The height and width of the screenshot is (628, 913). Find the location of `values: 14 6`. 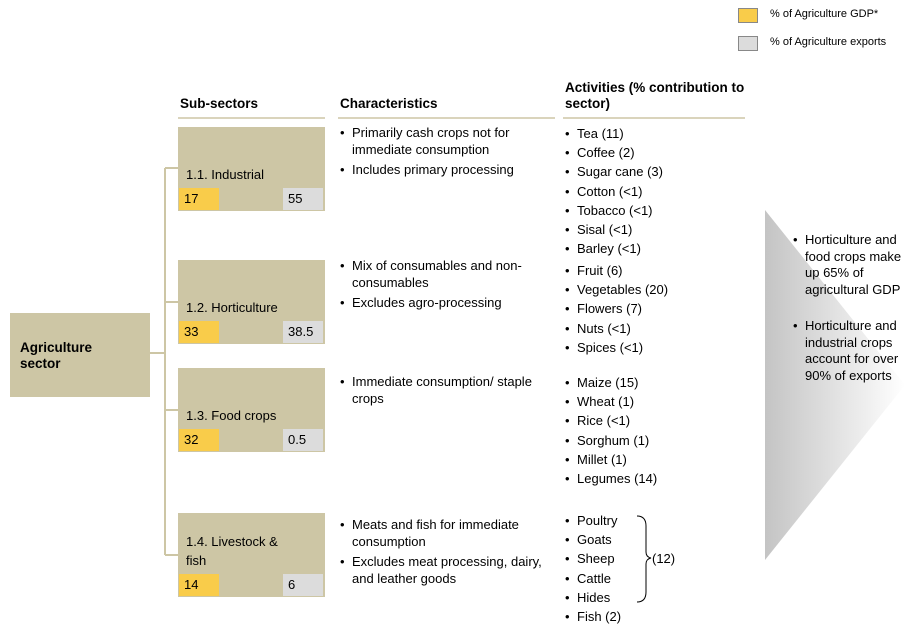

values: 14 6 is located at coordinates (251, 585).